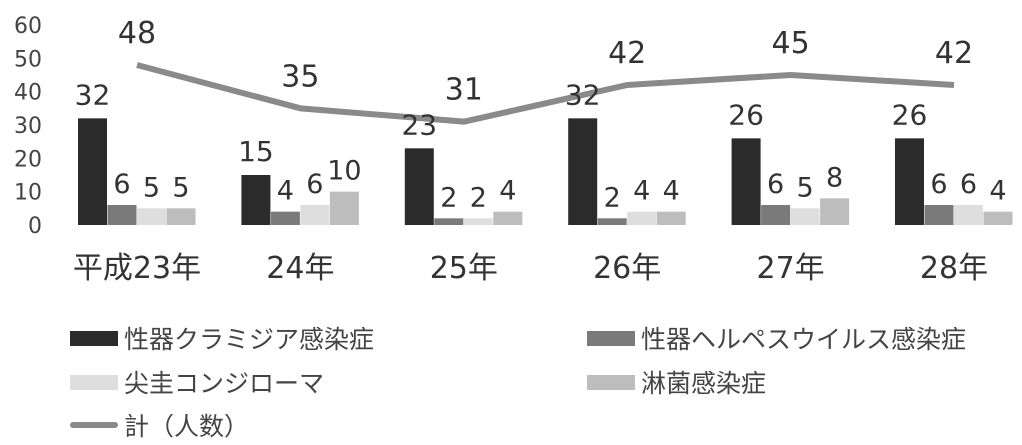 The image size is (1022, 445). Describe the element at coordinates (35, 226) in the screenshot. I see `y-tick-label: 0` at that location.